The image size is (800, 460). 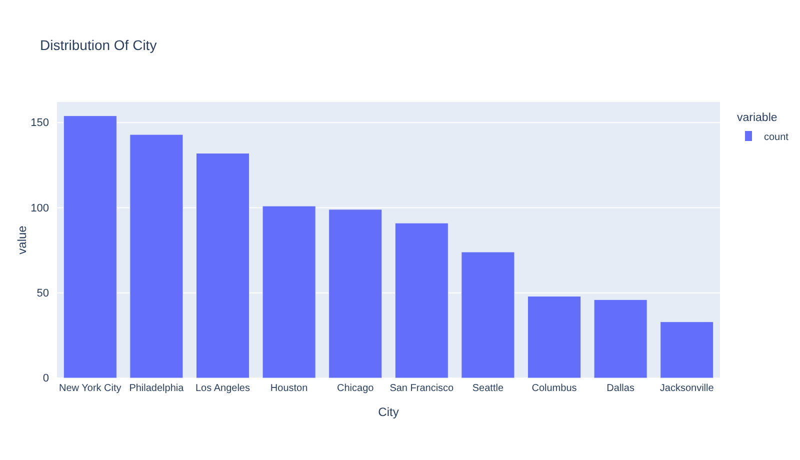 I want to click on y-axis-title: value, so click(x=22, y=239).